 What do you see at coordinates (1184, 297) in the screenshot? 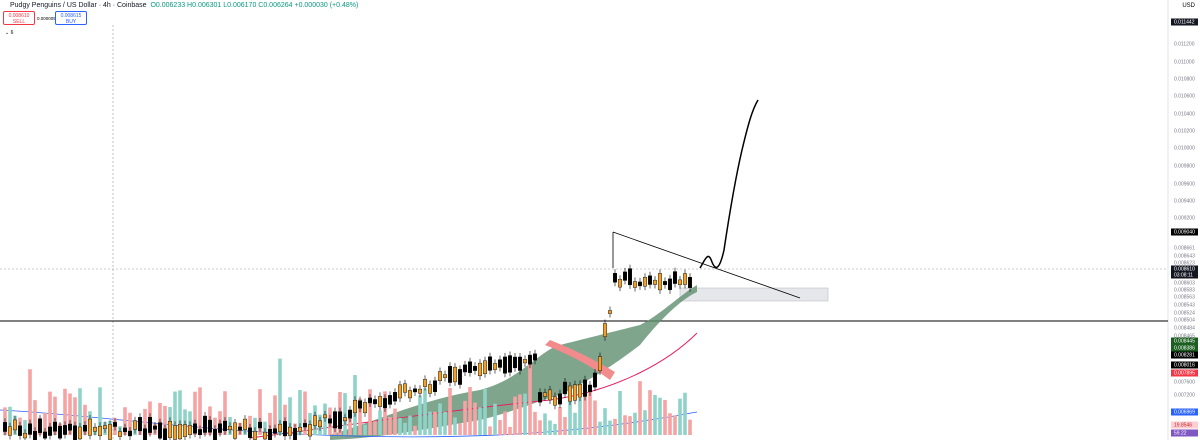
I see `price-label: 0.008563` at bounding box center [1184, 297].